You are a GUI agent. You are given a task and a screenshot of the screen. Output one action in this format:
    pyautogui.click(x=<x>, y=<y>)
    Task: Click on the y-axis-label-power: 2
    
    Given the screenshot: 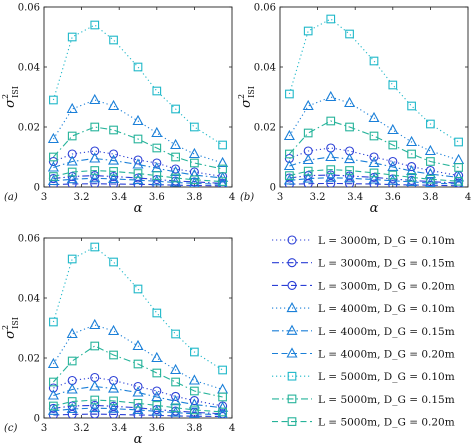 What is the action you would take?
    pyautogui.click(x=5, y=327)
    